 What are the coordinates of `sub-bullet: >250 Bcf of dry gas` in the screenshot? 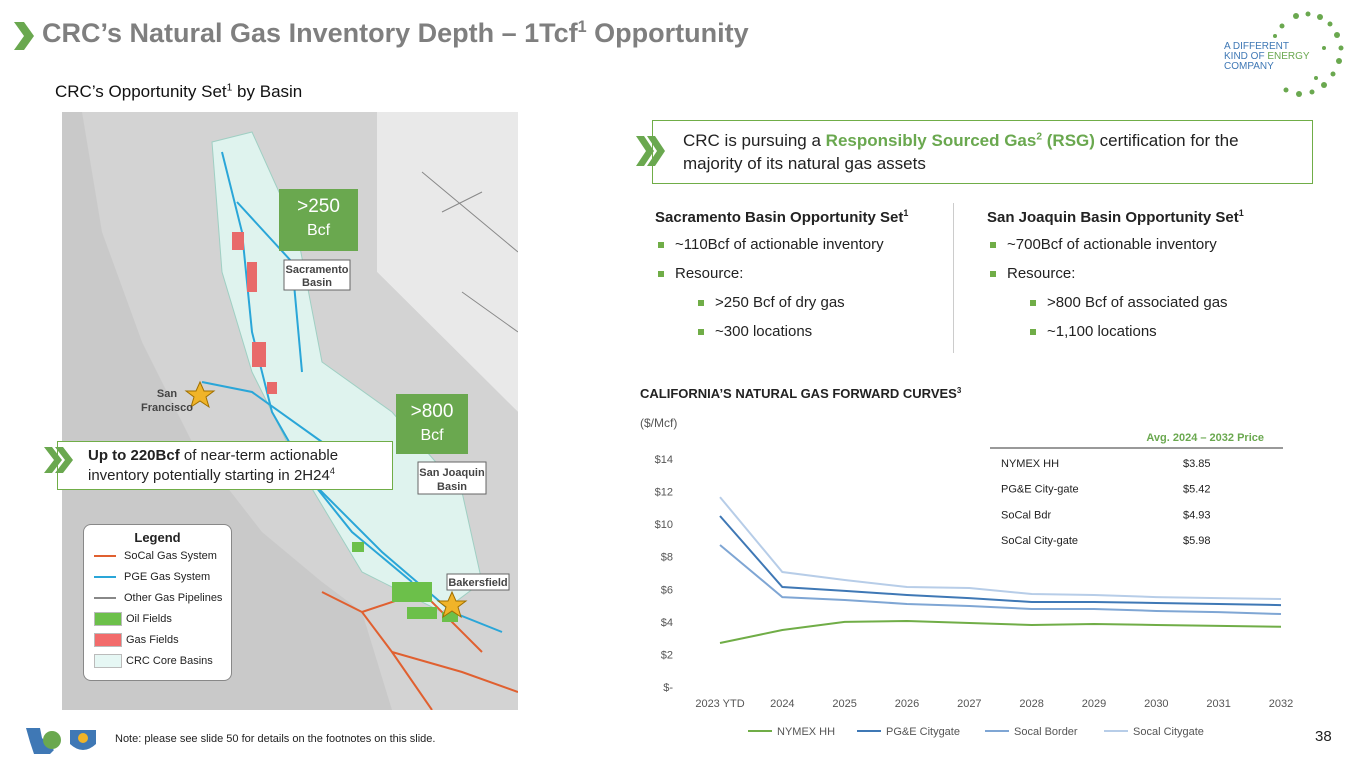 It's located at (820, 302).